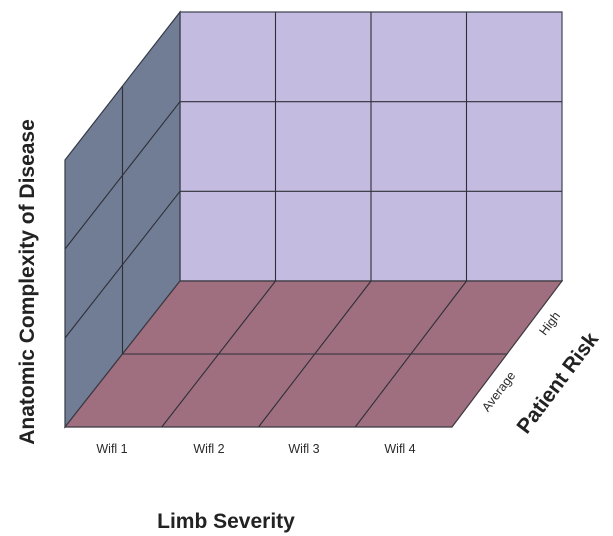  I want to click on x-tick-4: Wifl 4, so click(399, 449).